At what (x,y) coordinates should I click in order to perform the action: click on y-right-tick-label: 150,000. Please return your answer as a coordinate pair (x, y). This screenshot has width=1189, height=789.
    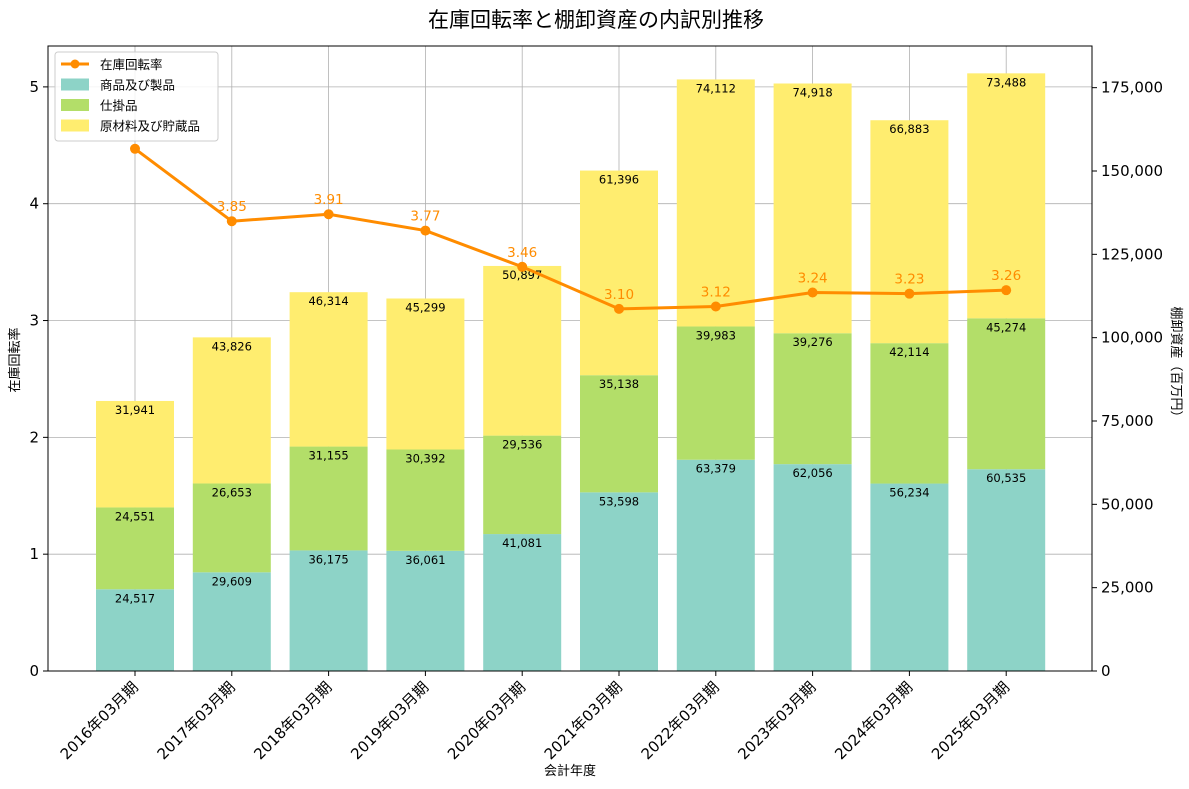
    Looking at the image, I should click on (1132, 171).